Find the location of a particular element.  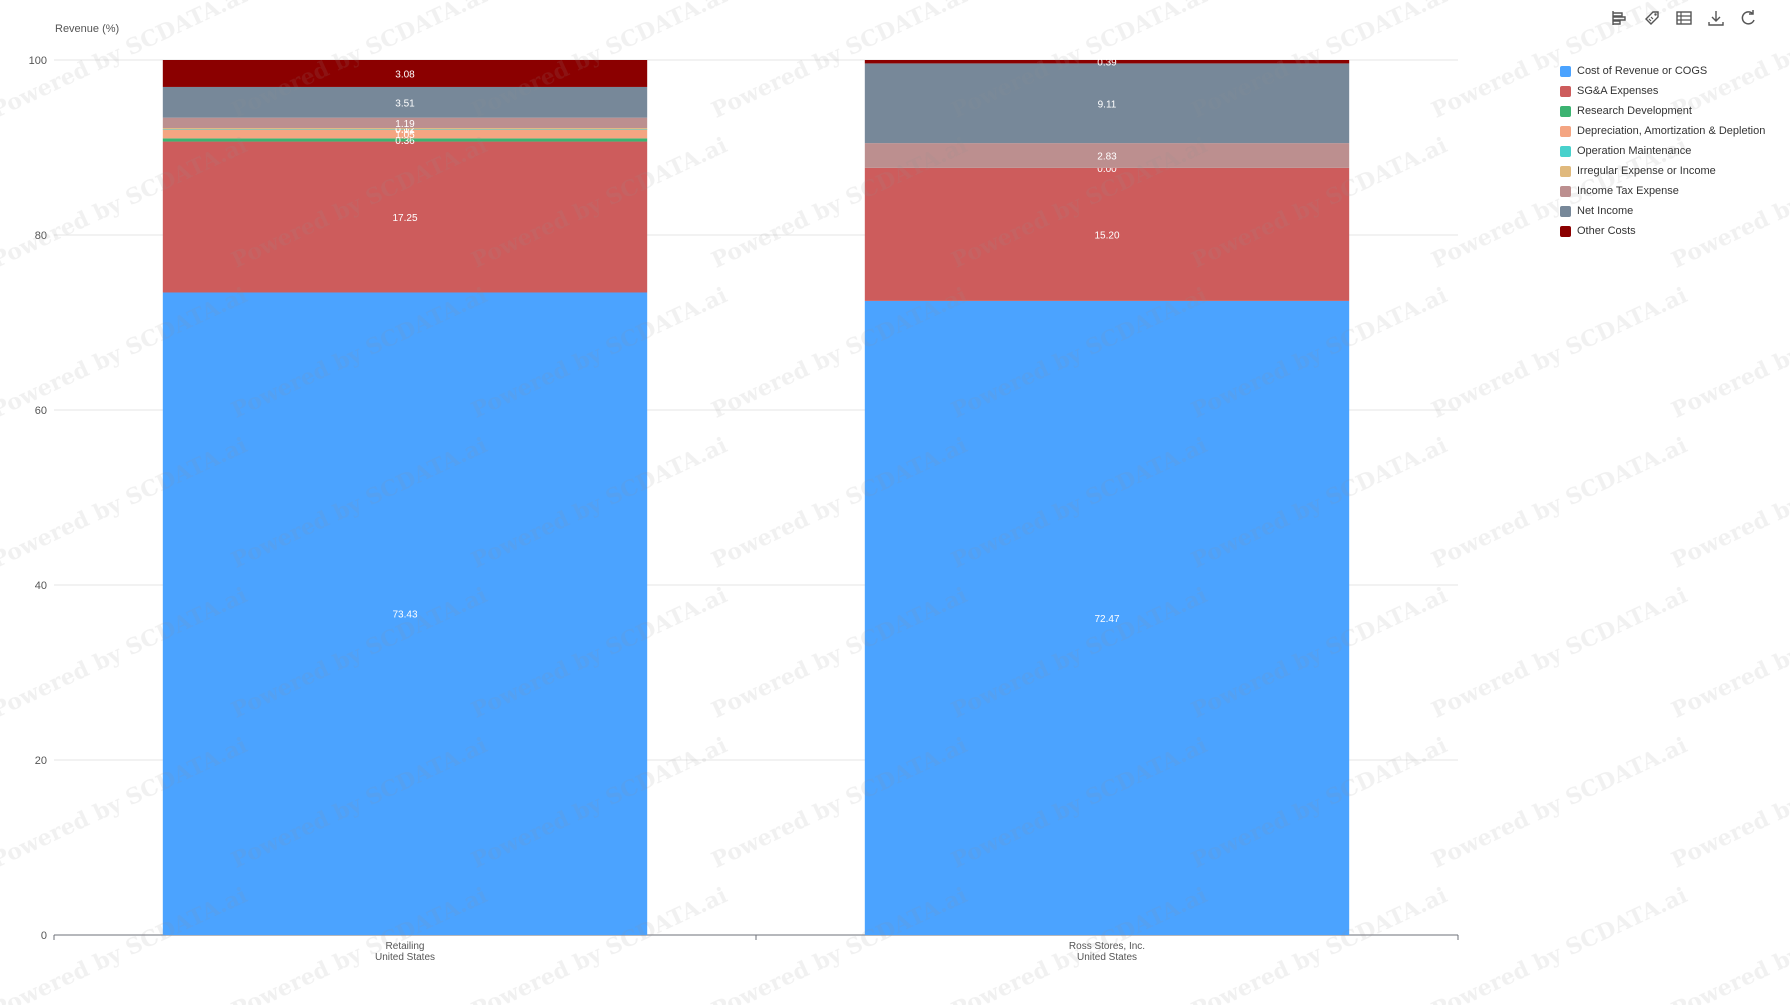

legend-item: Research Development is located at coordinates (1662, 111).